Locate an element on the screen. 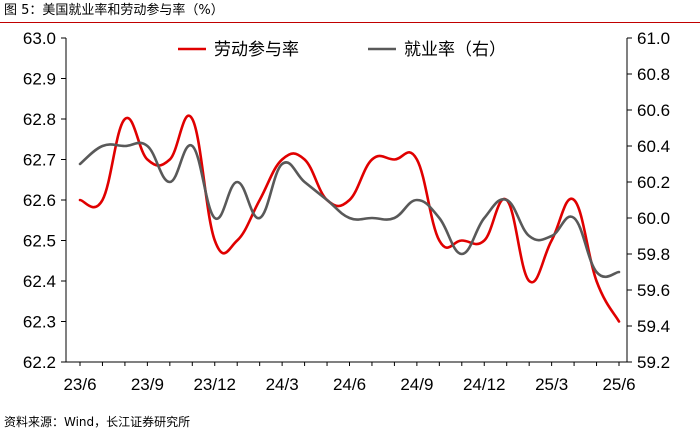  left-tick-label: 62.3 is located at coordinates (39, 322).